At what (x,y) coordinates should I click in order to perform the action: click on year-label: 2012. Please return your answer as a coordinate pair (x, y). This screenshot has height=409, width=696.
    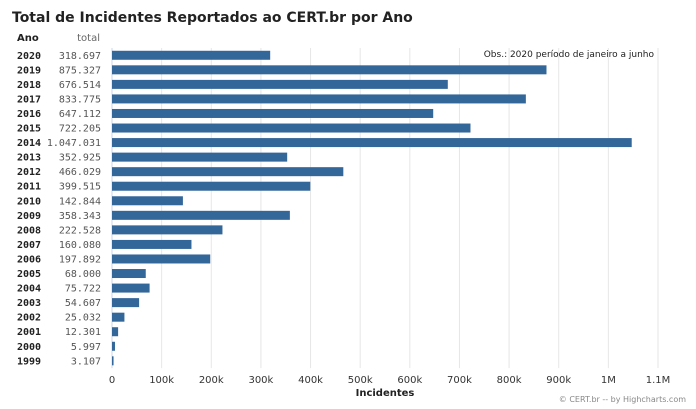
    Looking at the image, I should click on (29, 172).